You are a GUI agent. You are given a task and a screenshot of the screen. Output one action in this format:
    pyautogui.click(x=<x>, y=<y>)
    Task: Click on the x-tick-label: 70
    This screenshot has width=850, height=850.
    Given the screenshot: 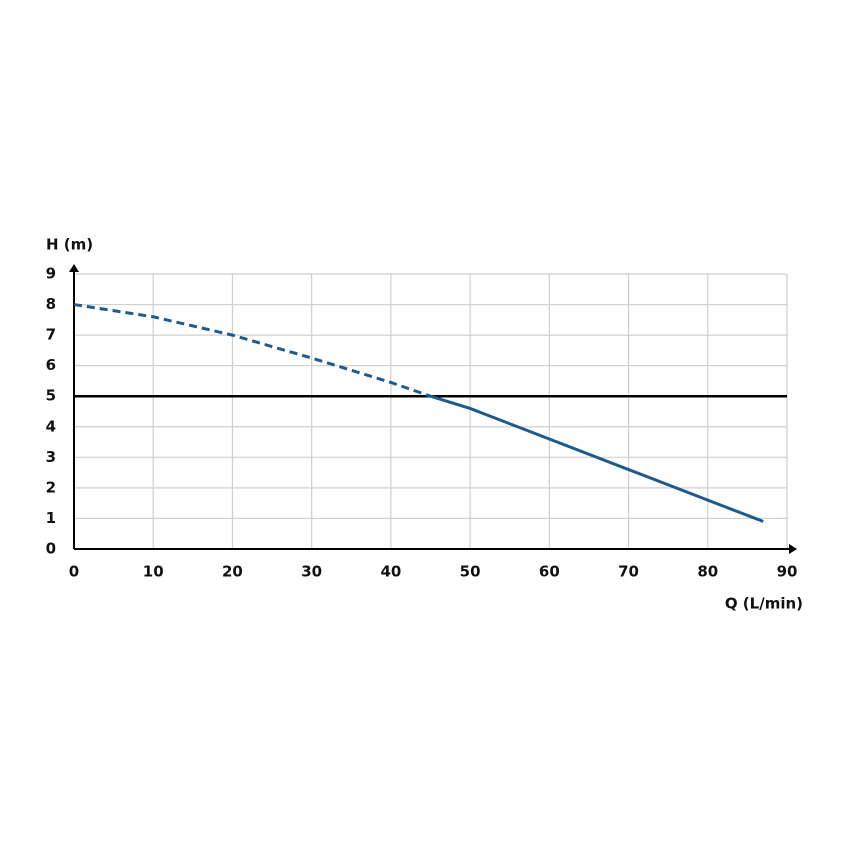 What is the action you would take?
    pyautogui.click(x=628, y=572)
    